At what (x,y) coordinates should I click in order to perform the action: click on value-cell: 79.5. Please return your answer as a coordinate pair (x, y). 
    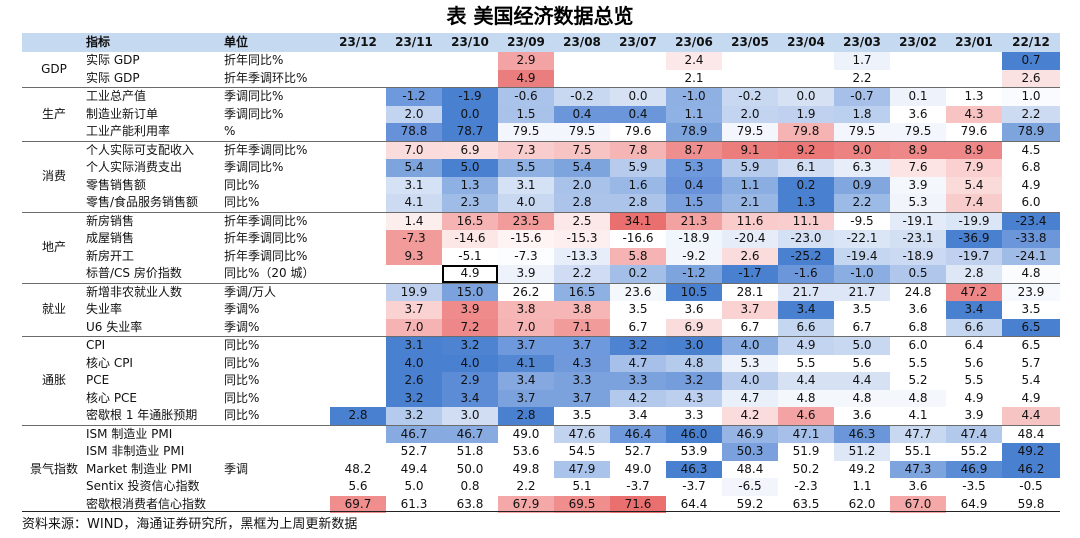
    Looking at the image, I should click on (862, 132).